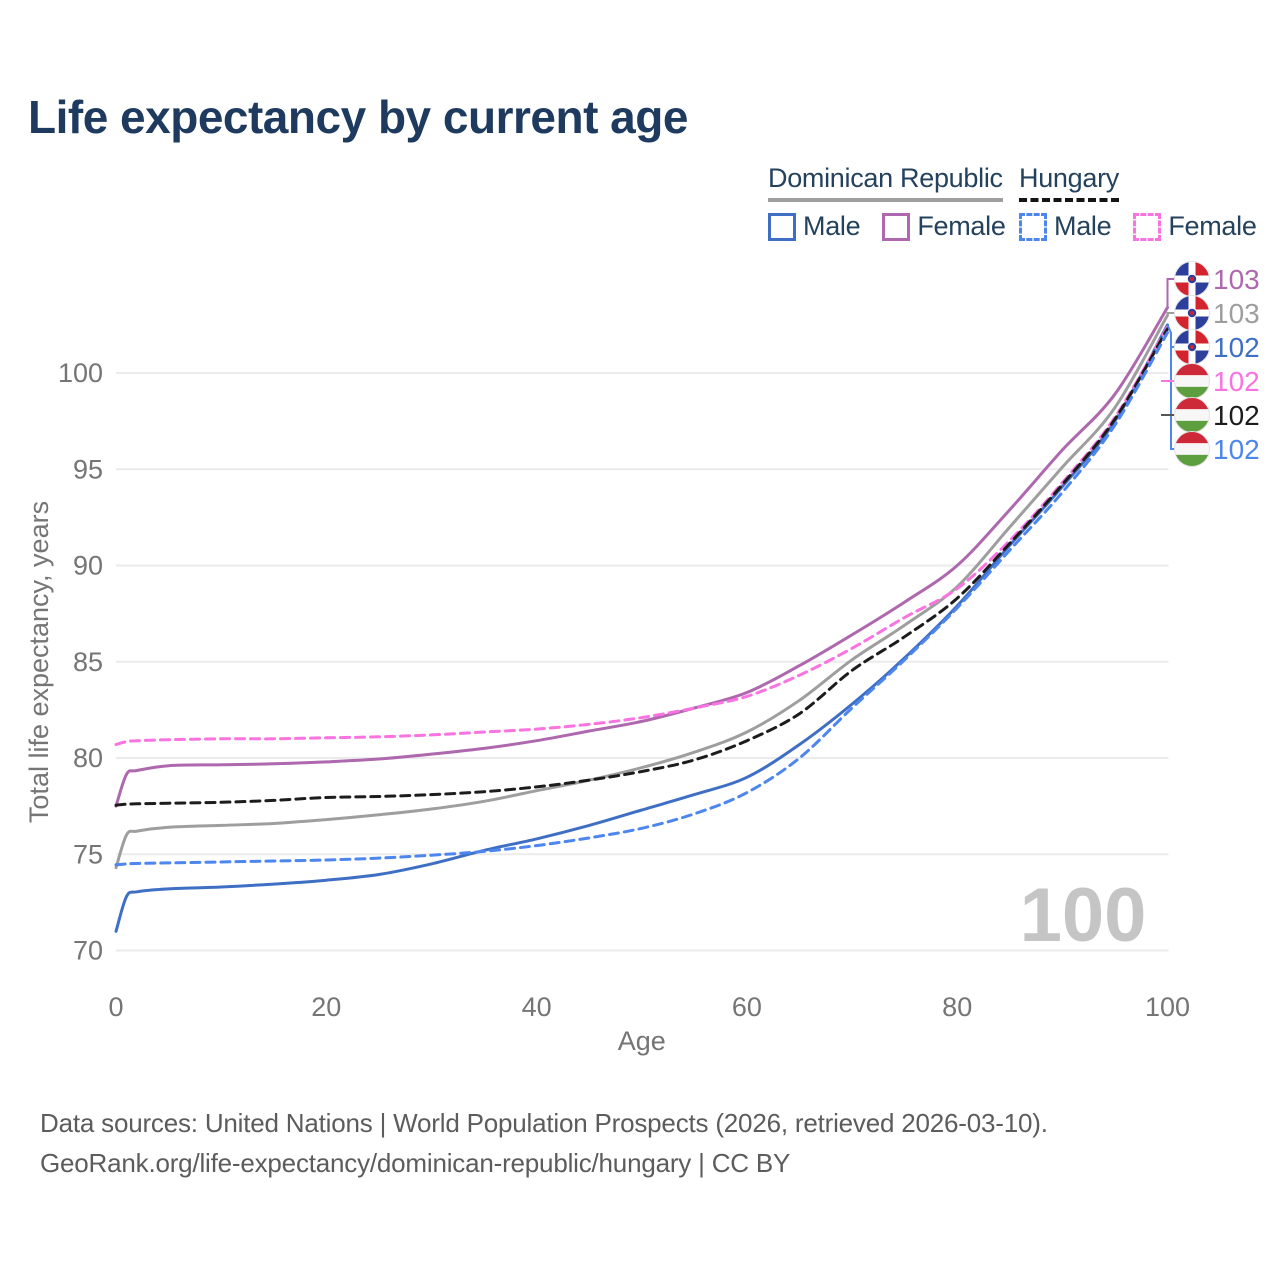  What do you see at coordinates (1170, 293) in the screenshot?
I see `leader-line-dr-female` at bounding box center [1170, 293].